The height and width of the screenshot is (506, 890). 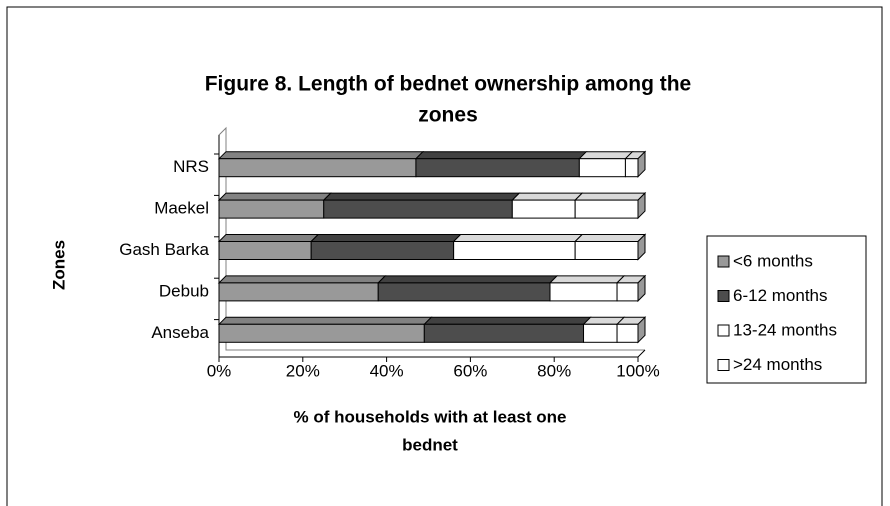 I want to click on x-tick-label: 0%, so click(x=219, y=370).